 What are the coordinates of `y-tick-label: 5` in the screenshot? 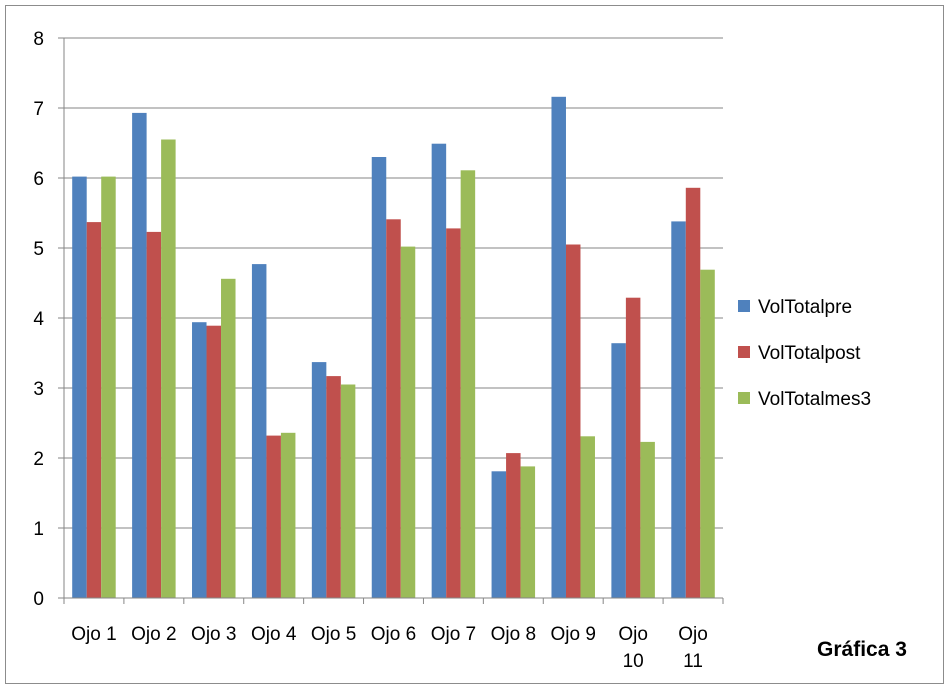 It's located at (38, 249).